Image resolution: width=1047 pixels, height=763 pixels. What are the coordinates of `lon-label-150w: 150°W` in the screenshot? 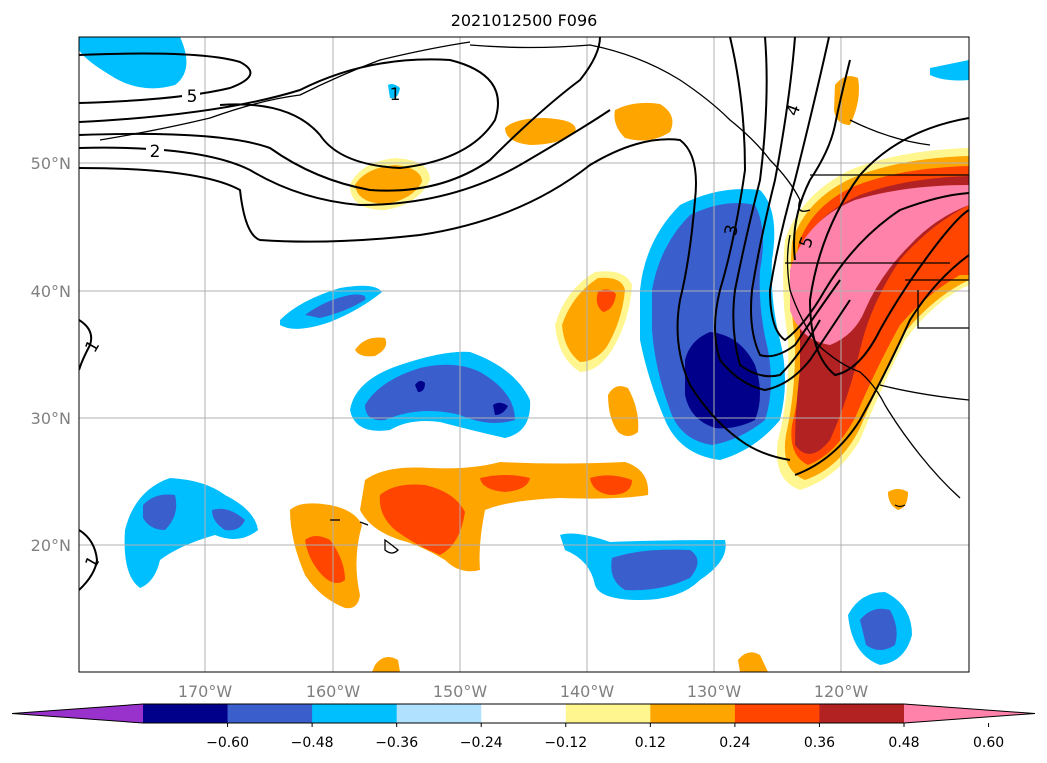 It's located at (460, 691).